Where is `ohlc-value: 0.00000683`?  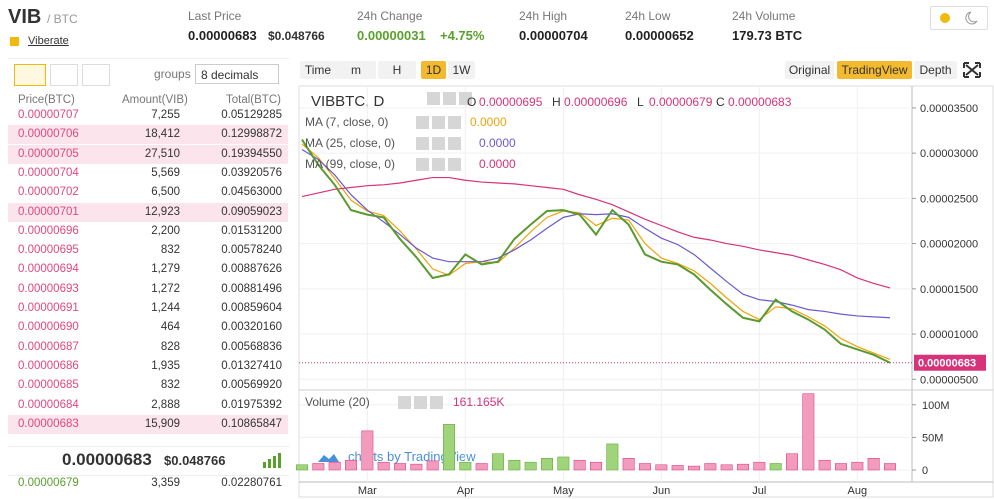
ohlc-value: 0.00000683 is located at coordinates (760, 102).